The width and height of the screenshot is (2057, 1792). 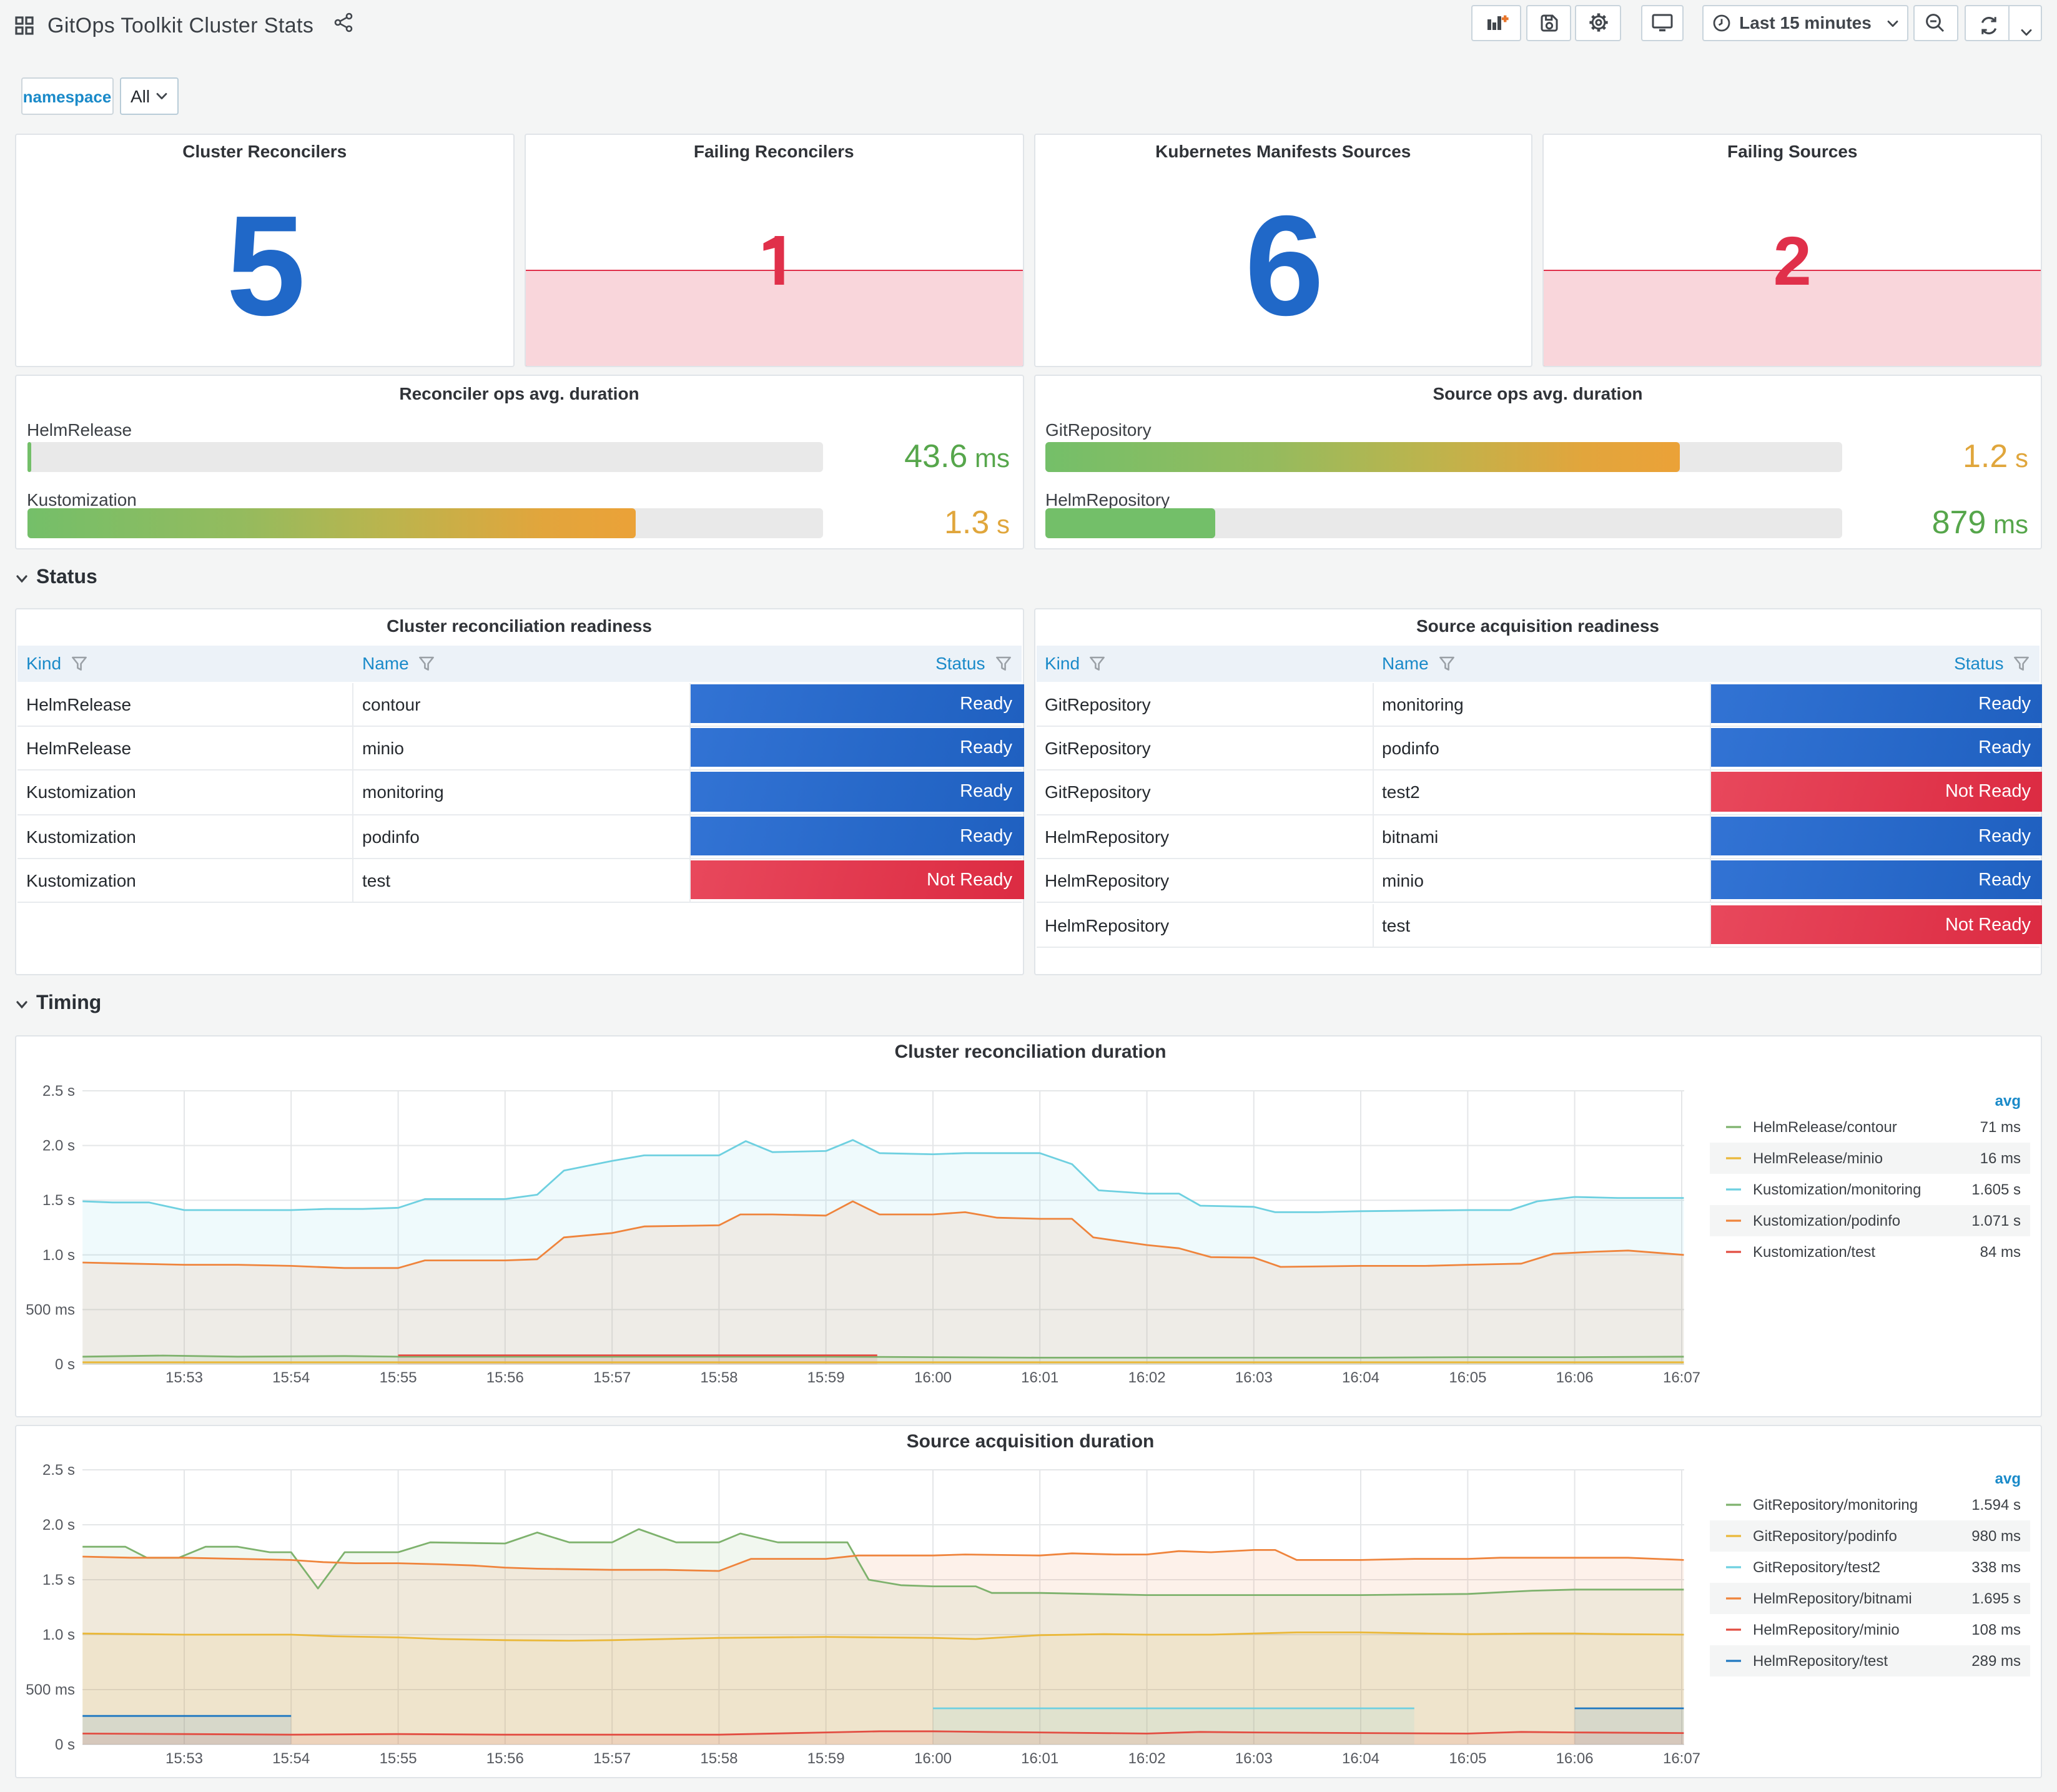 I want to click on svg-text: GitRepository/test2, so click(x=1816, y=1567).